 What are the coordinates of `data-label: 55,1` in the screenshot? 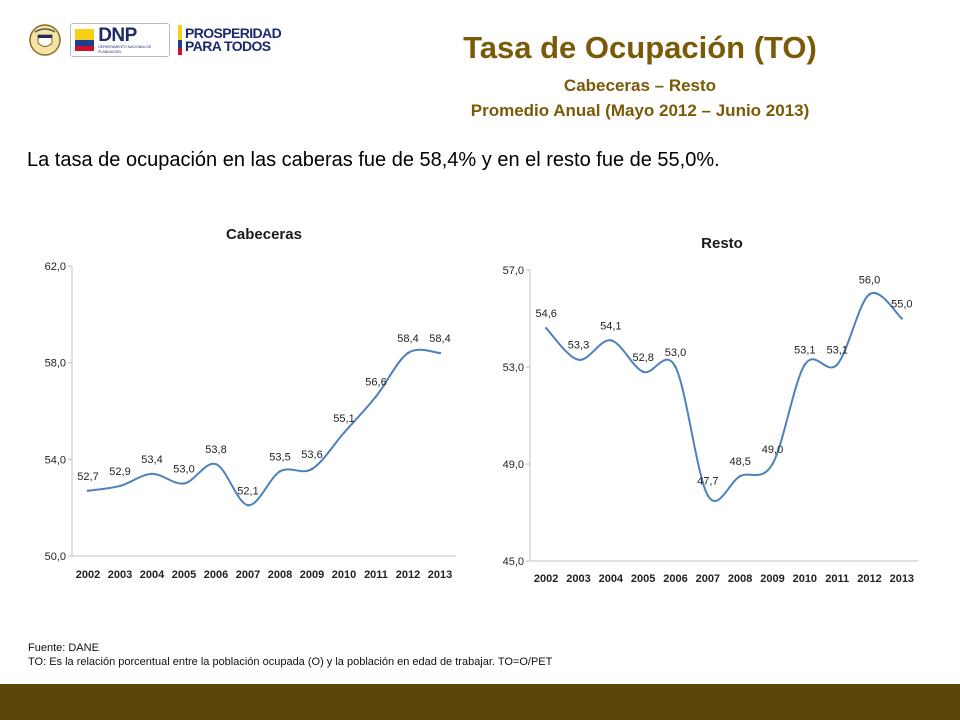 It's located at (343, 419).